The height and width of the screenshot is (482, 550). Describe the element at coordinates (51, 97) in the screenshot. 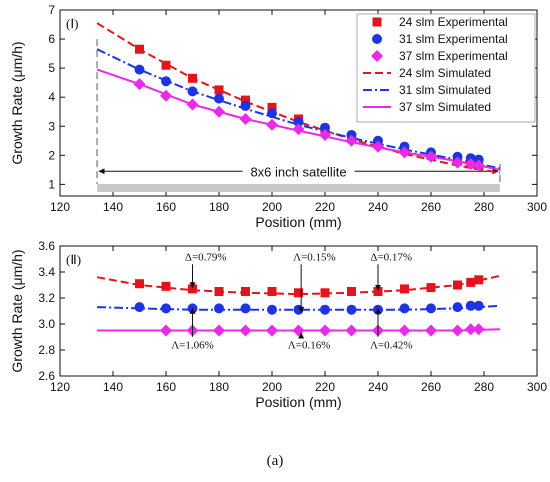

I see `y-tick-label: 4` at that location.